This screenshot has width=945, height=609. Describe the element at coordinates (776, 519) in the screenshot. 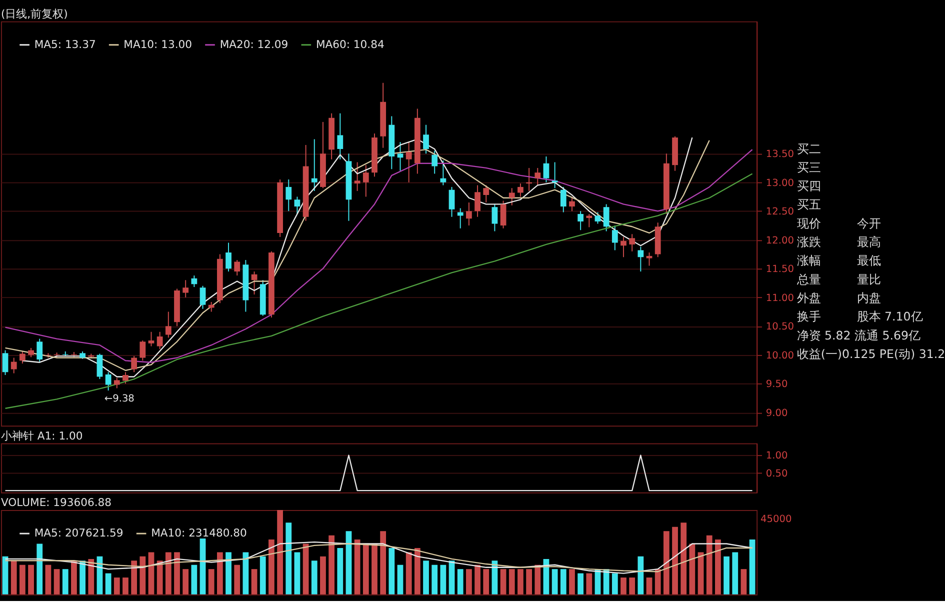

I see `text: 45000` at that location.